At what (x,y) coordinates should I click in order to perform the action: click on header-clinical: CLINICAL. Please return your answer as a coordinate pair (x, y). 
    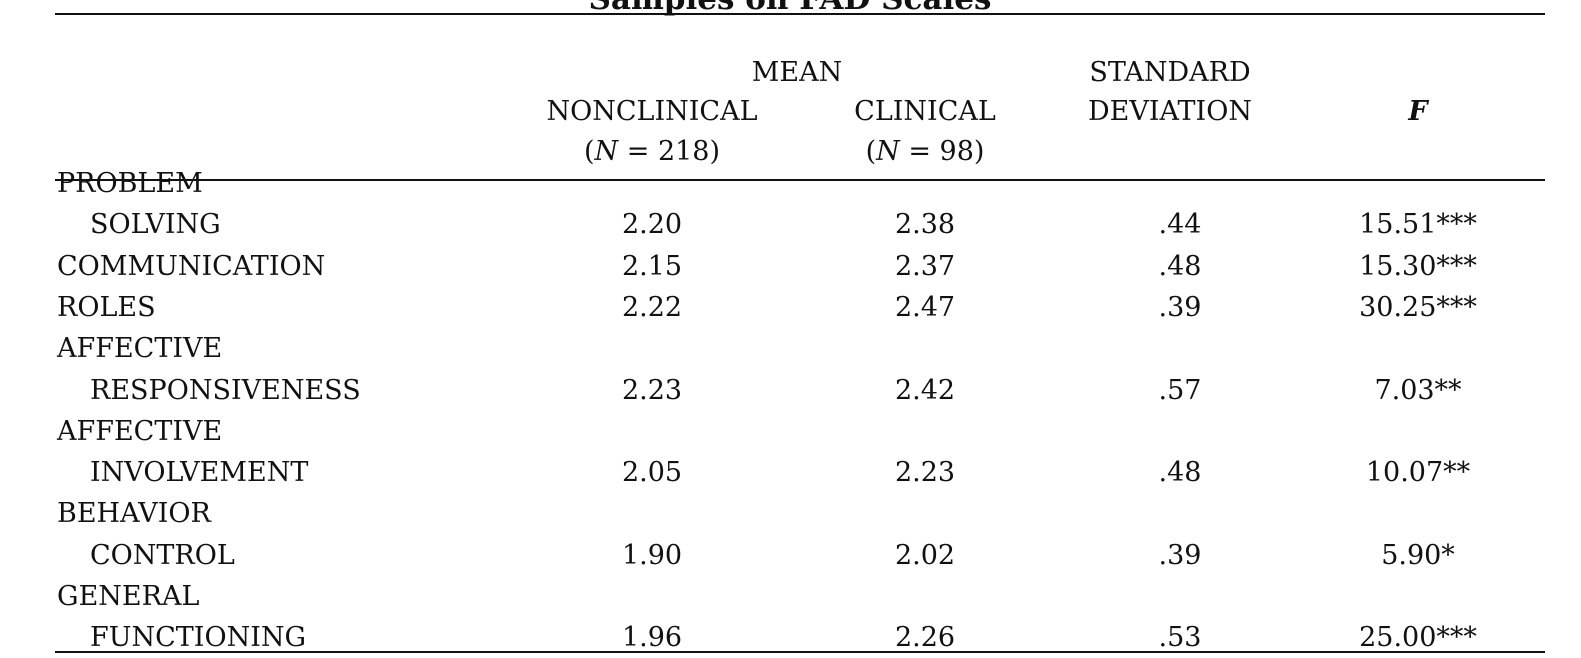
    Looking at the image, I should click on (925, 111).